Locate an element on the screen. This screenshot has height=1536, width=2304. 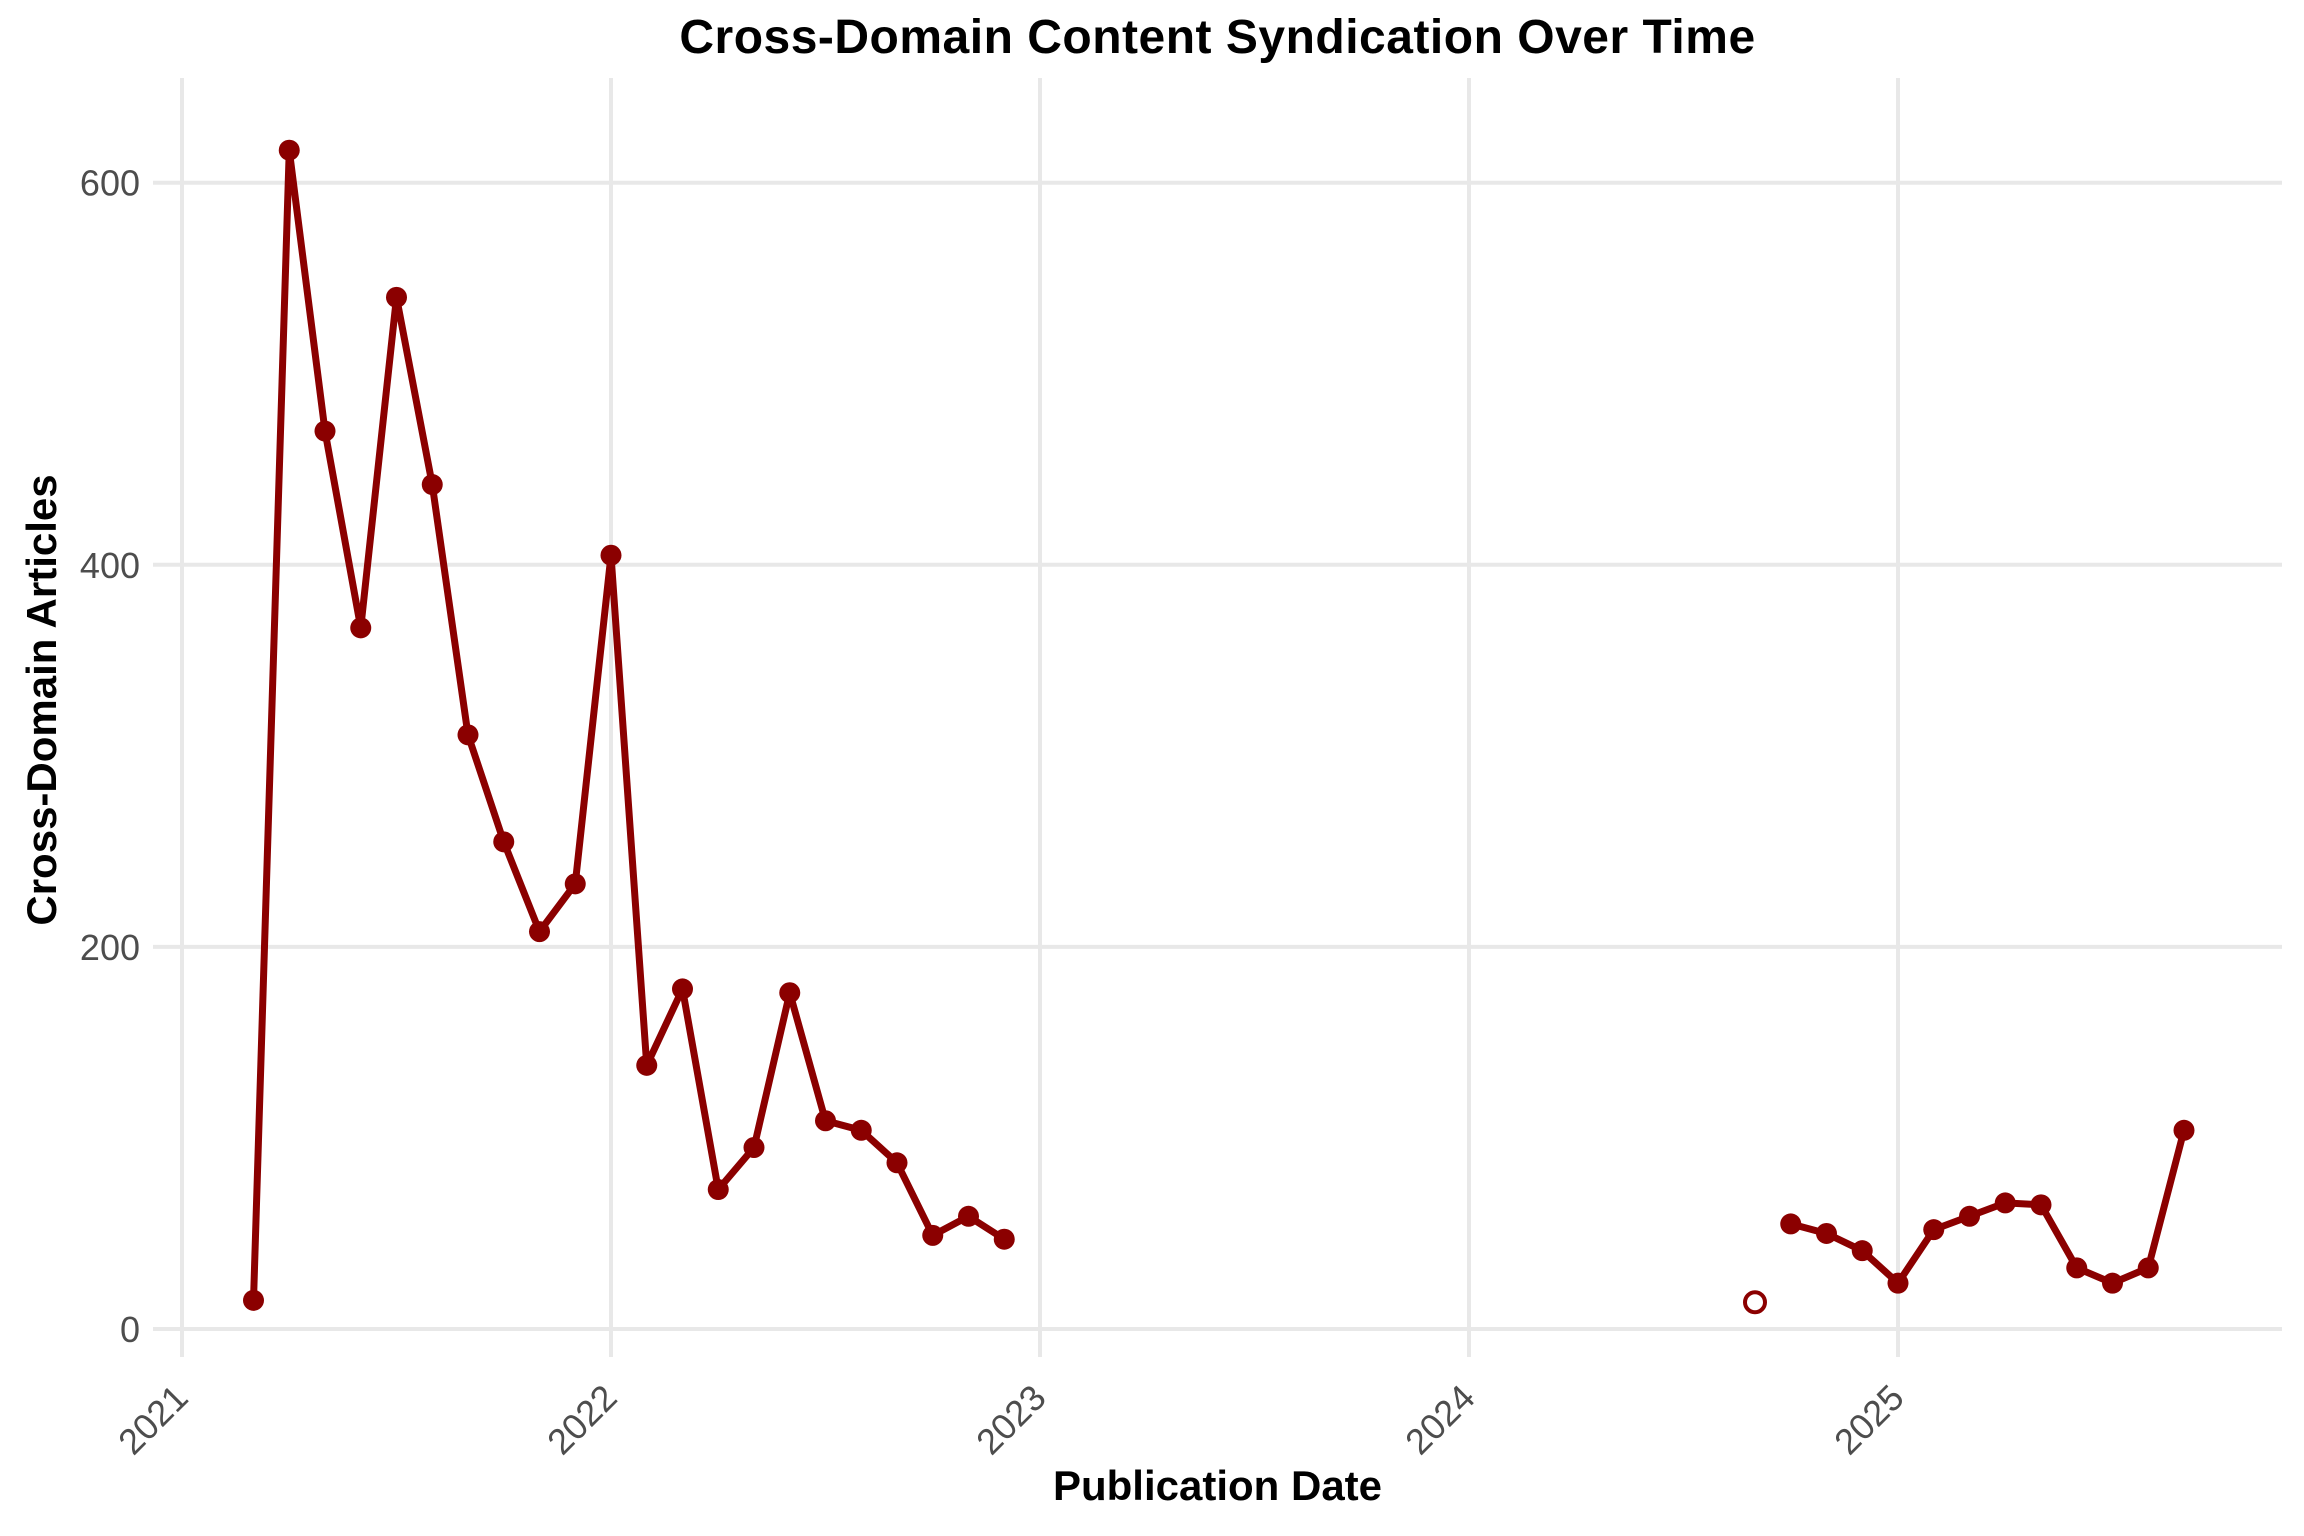
x-tick-label: 2021 is located at coordinates (153, 1420).